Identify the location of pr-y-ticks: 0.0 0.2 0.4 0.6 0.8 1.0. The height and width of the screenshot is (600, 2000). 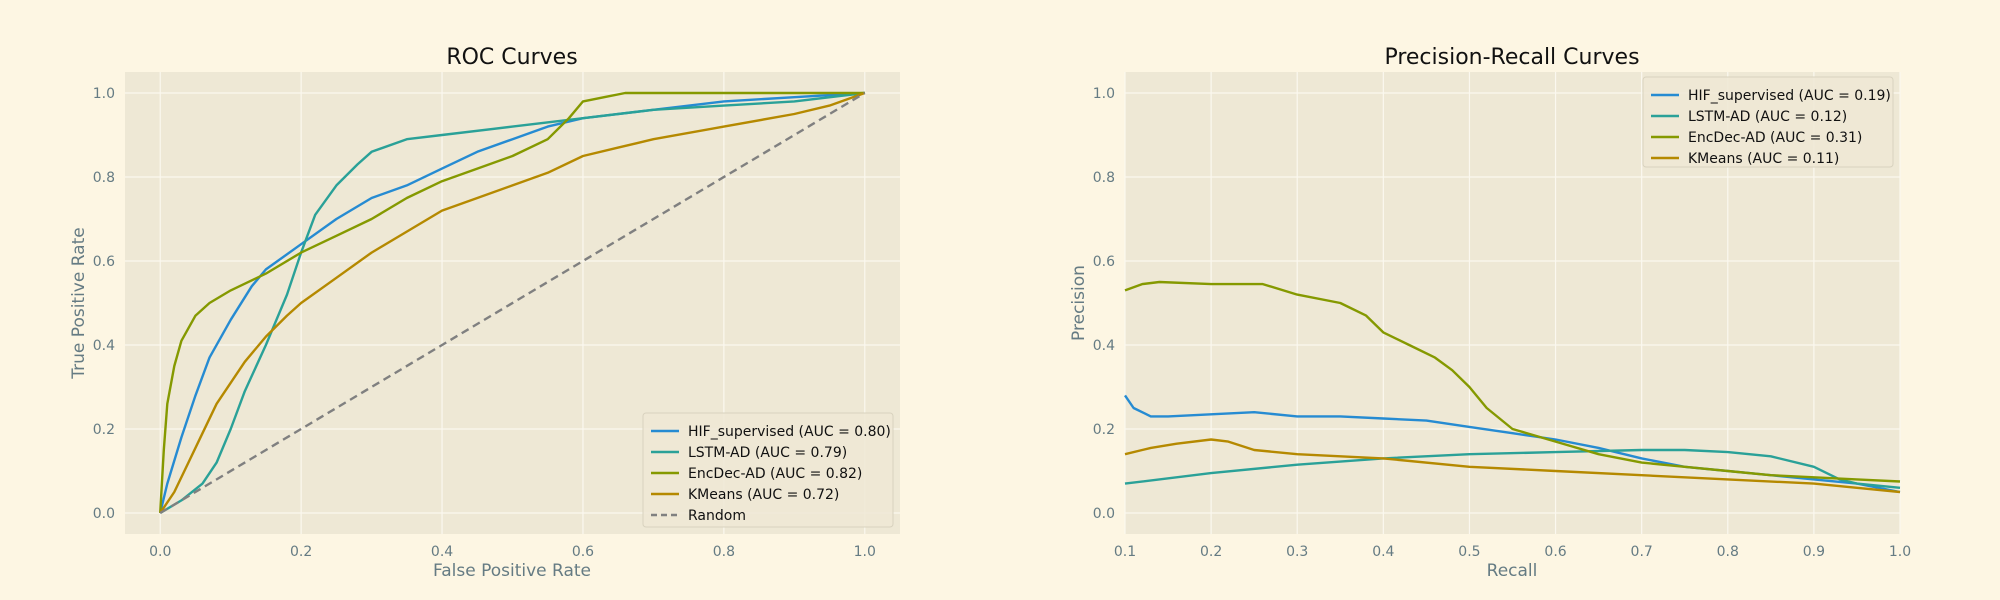
(1104, 304).